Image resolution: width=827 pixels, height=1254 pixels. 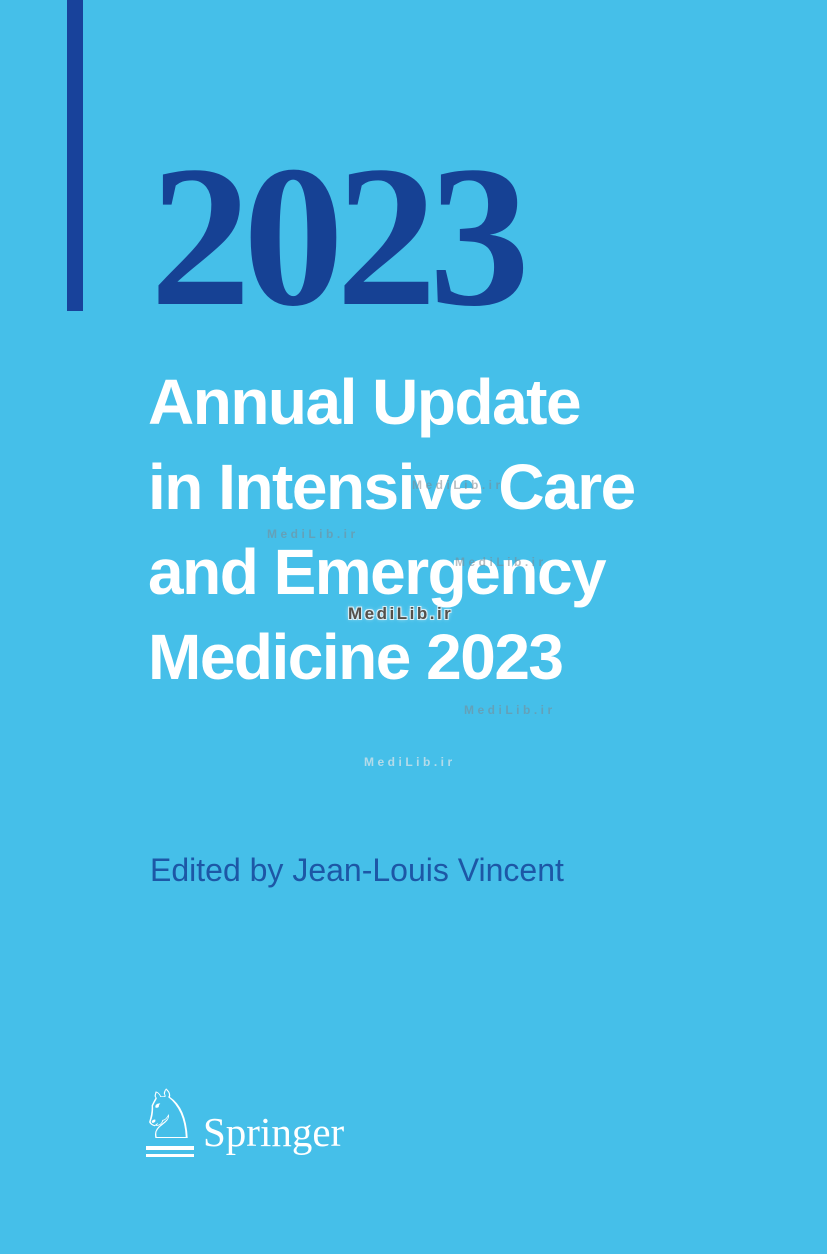 I want to click on accent-bar, so click(x=75, y=155).